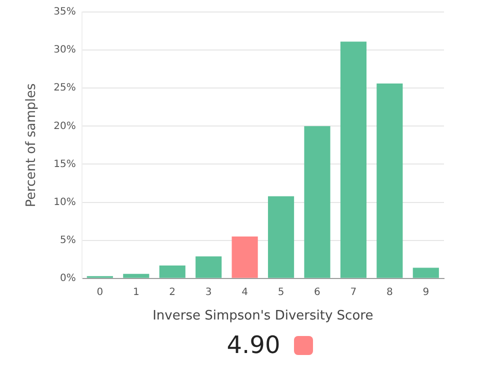  I want to click on y-tick-label: 35%, so click(65, 12).